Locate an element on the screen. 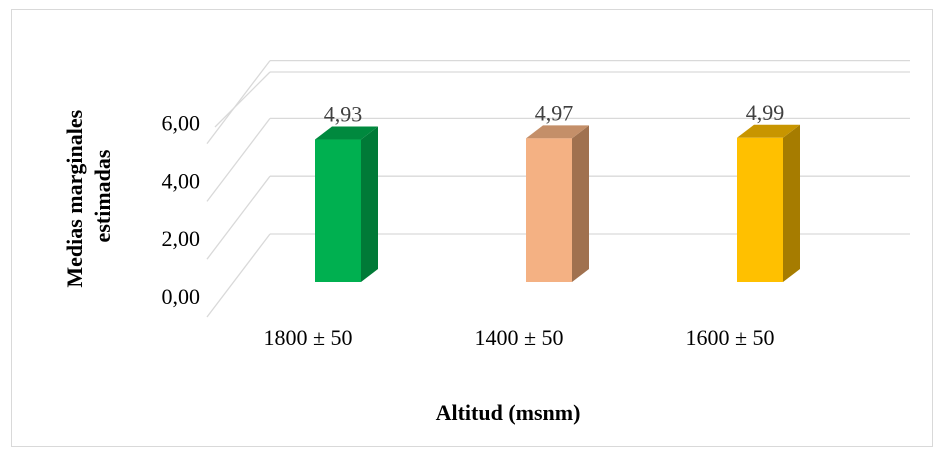 Image resolution: width=943 pixels, height=456 pixels. data-label: 4,93 is located at coordinates (343, 114).